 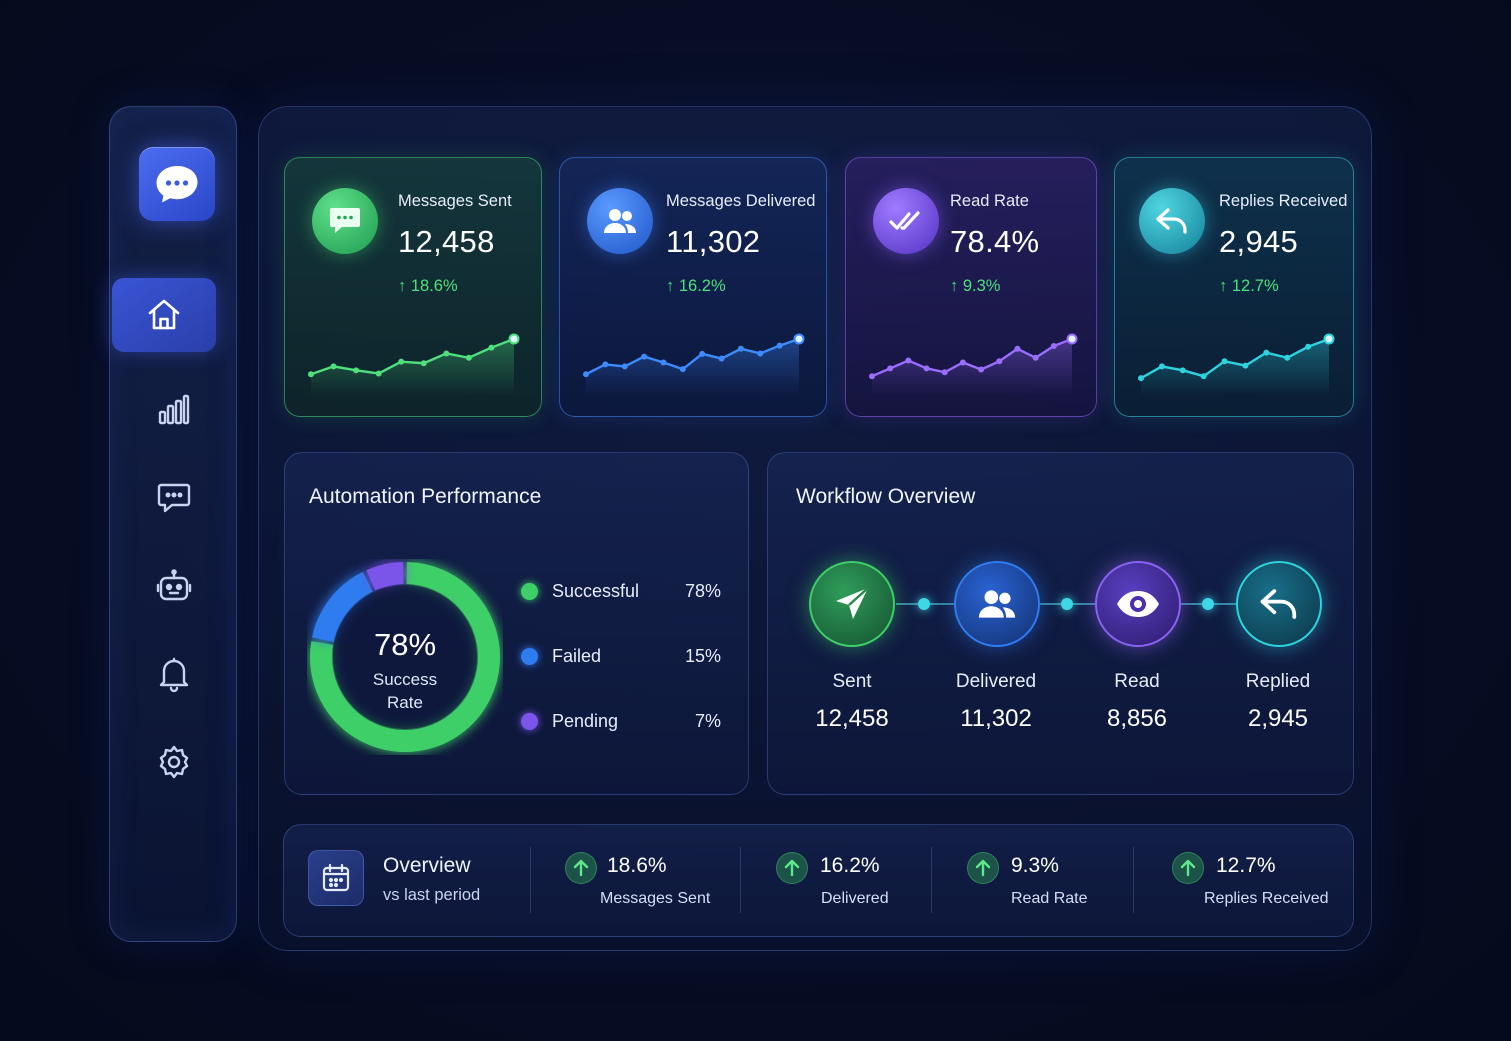 I want to click on sidebar-item-messages, so click(x=174, y=497).